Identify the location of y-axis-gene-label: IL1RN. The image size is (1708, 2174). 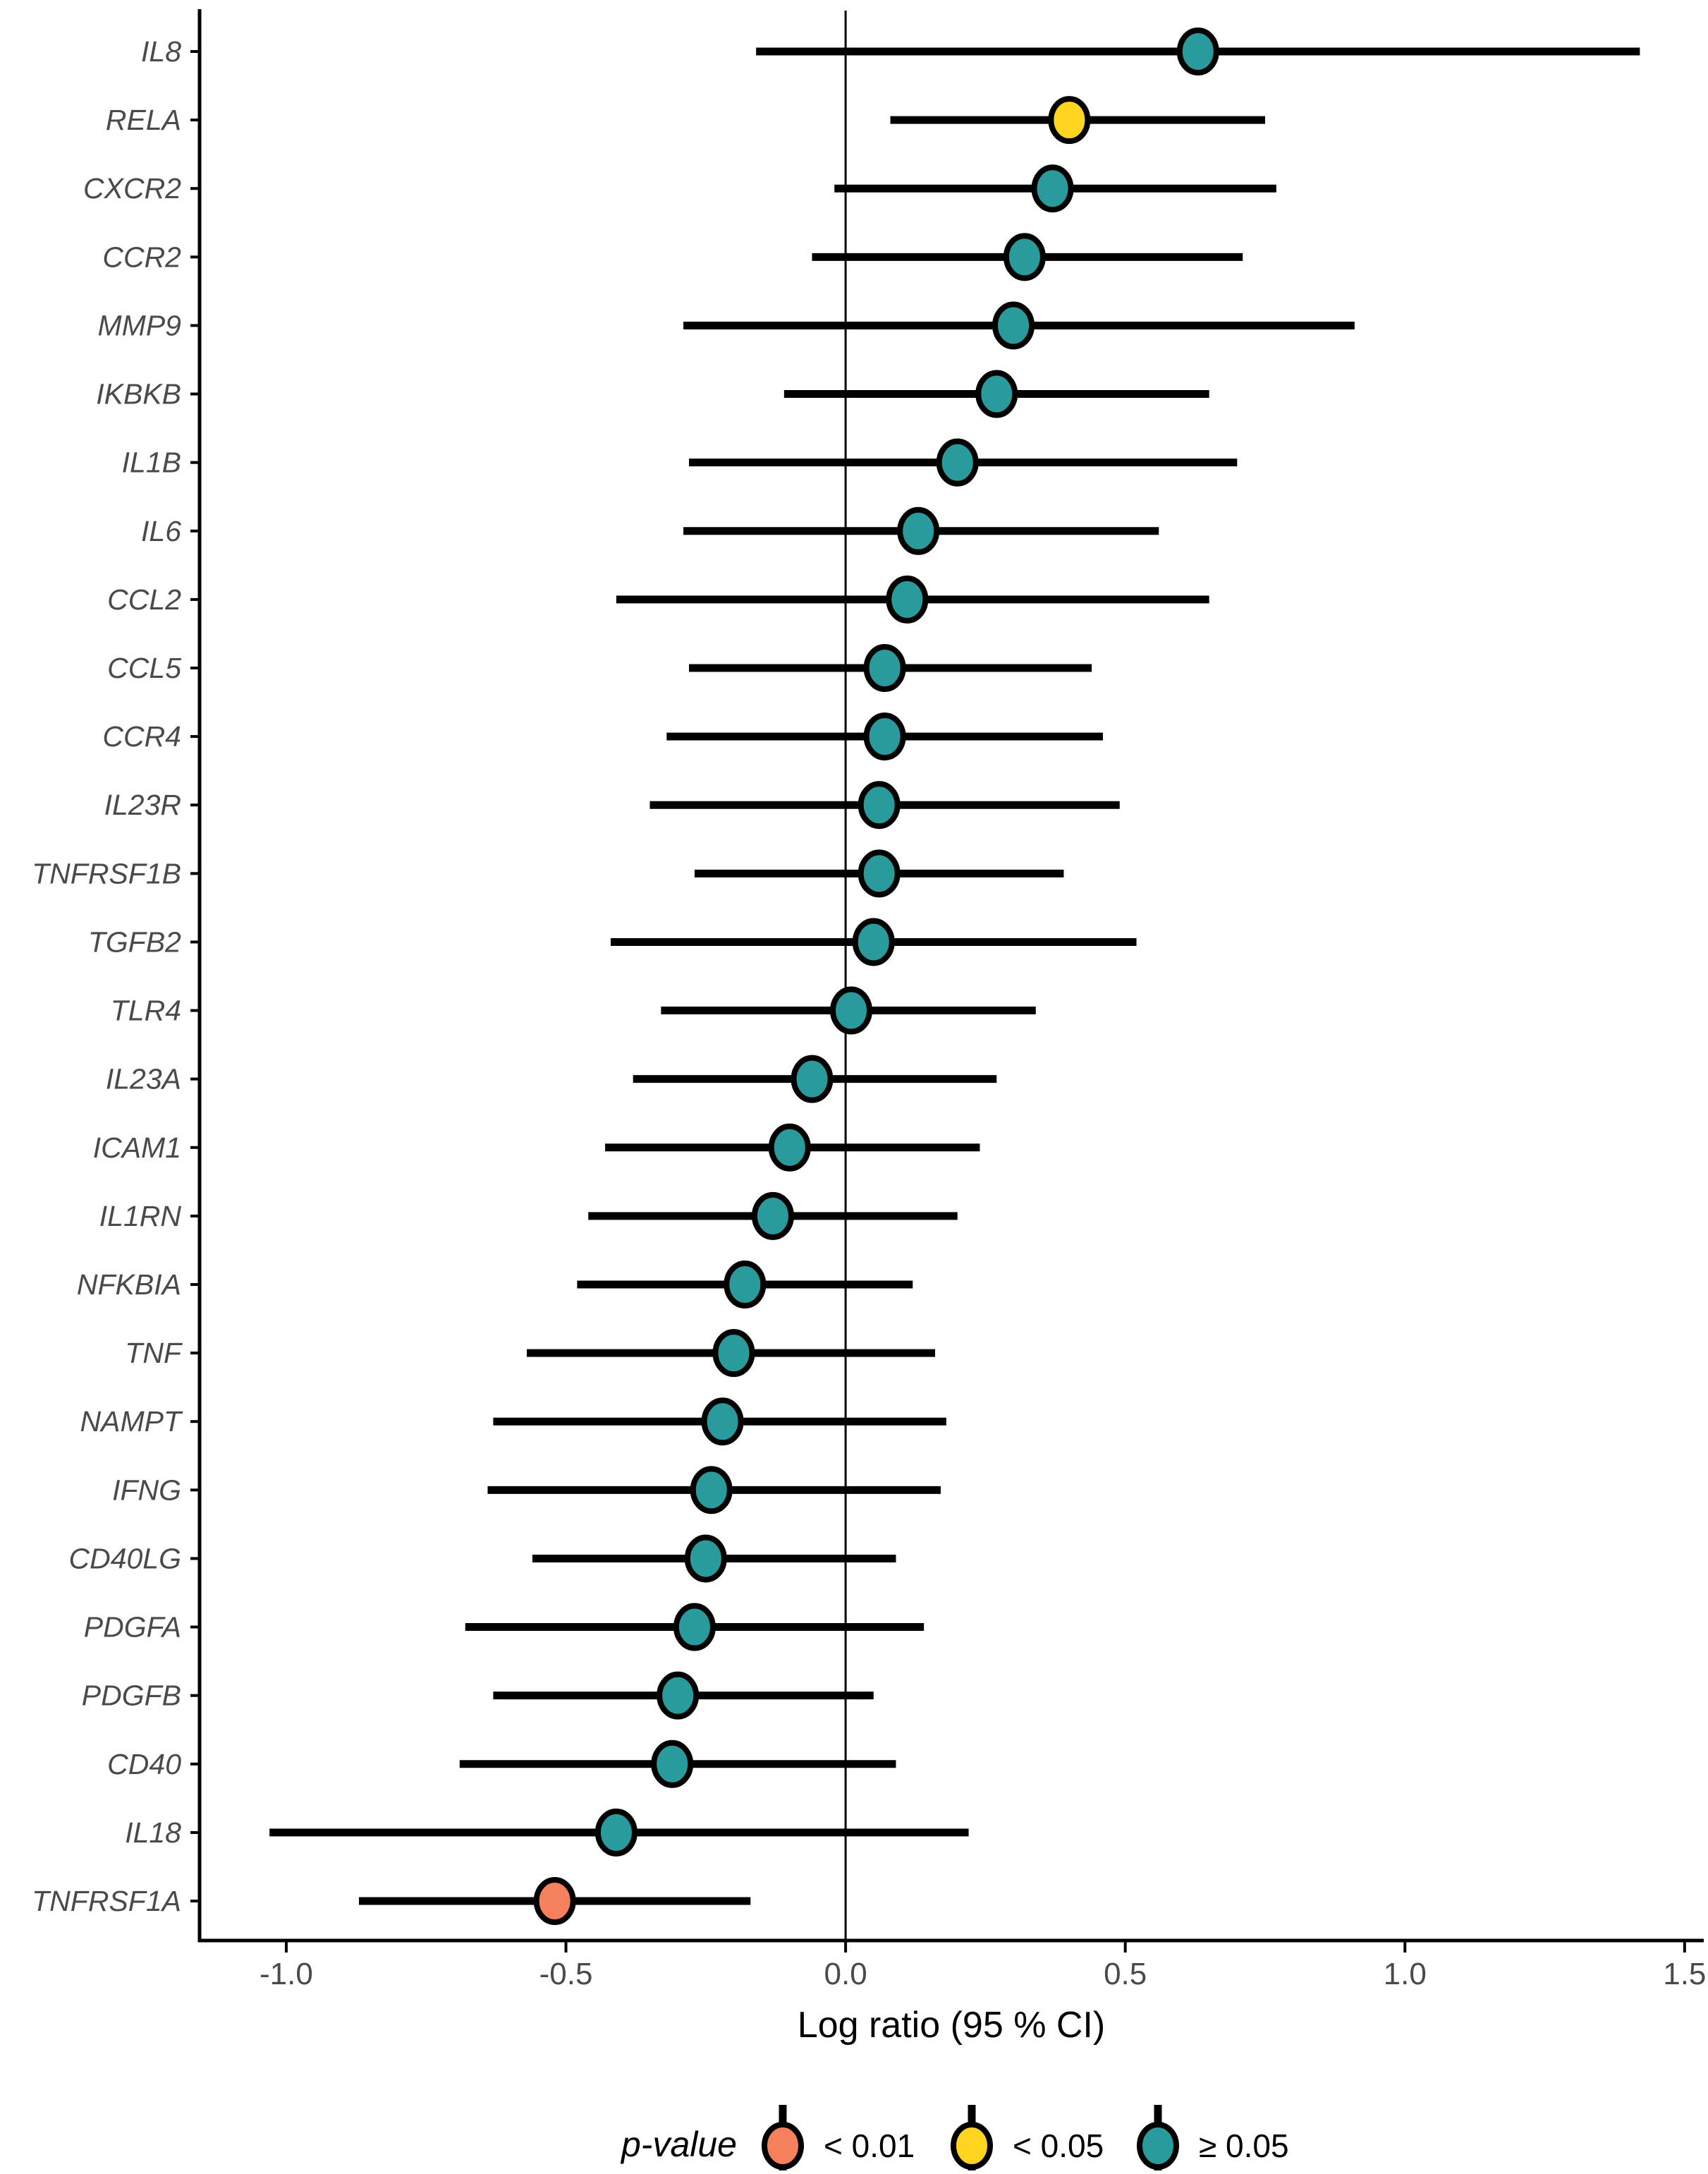
(140, 1216).